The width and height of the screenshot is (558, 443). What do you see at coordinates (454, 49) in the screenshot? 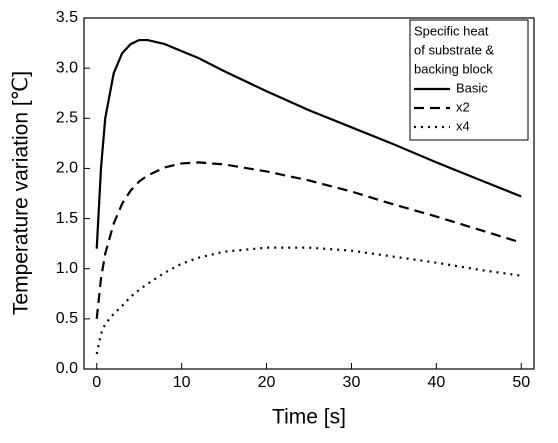
I see `legend-title: of substrate &` at bounding box center [454, 49].